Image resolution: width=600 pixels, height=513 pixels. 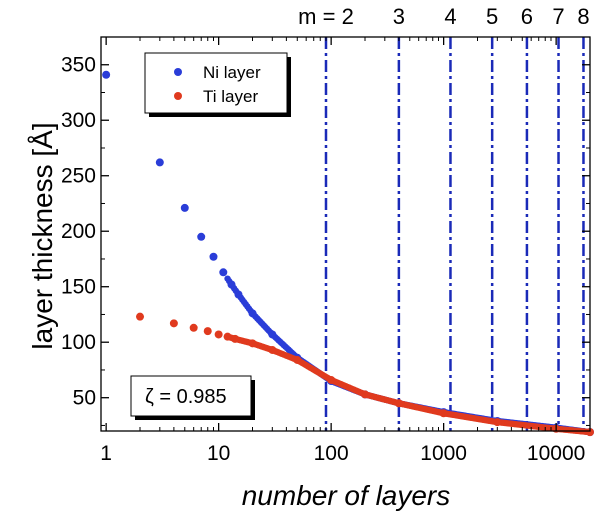 I want to click on zeta-annotation: ζ = 0.985, so click(x=192, y=397).